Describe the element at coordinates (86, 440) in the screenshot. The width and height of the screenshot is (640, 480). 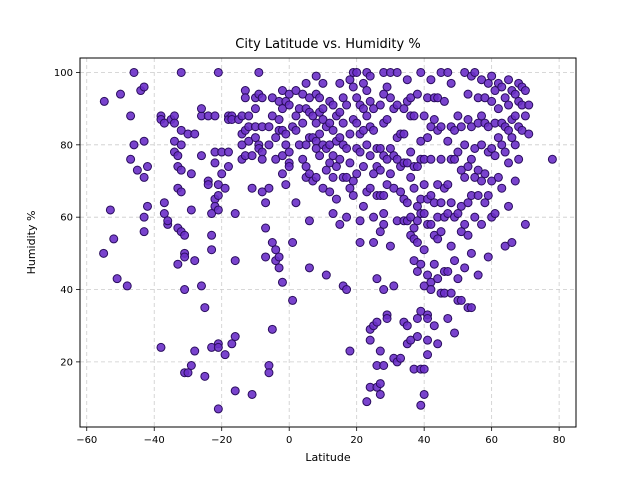
I see `x-tick-label: −60` at that location.